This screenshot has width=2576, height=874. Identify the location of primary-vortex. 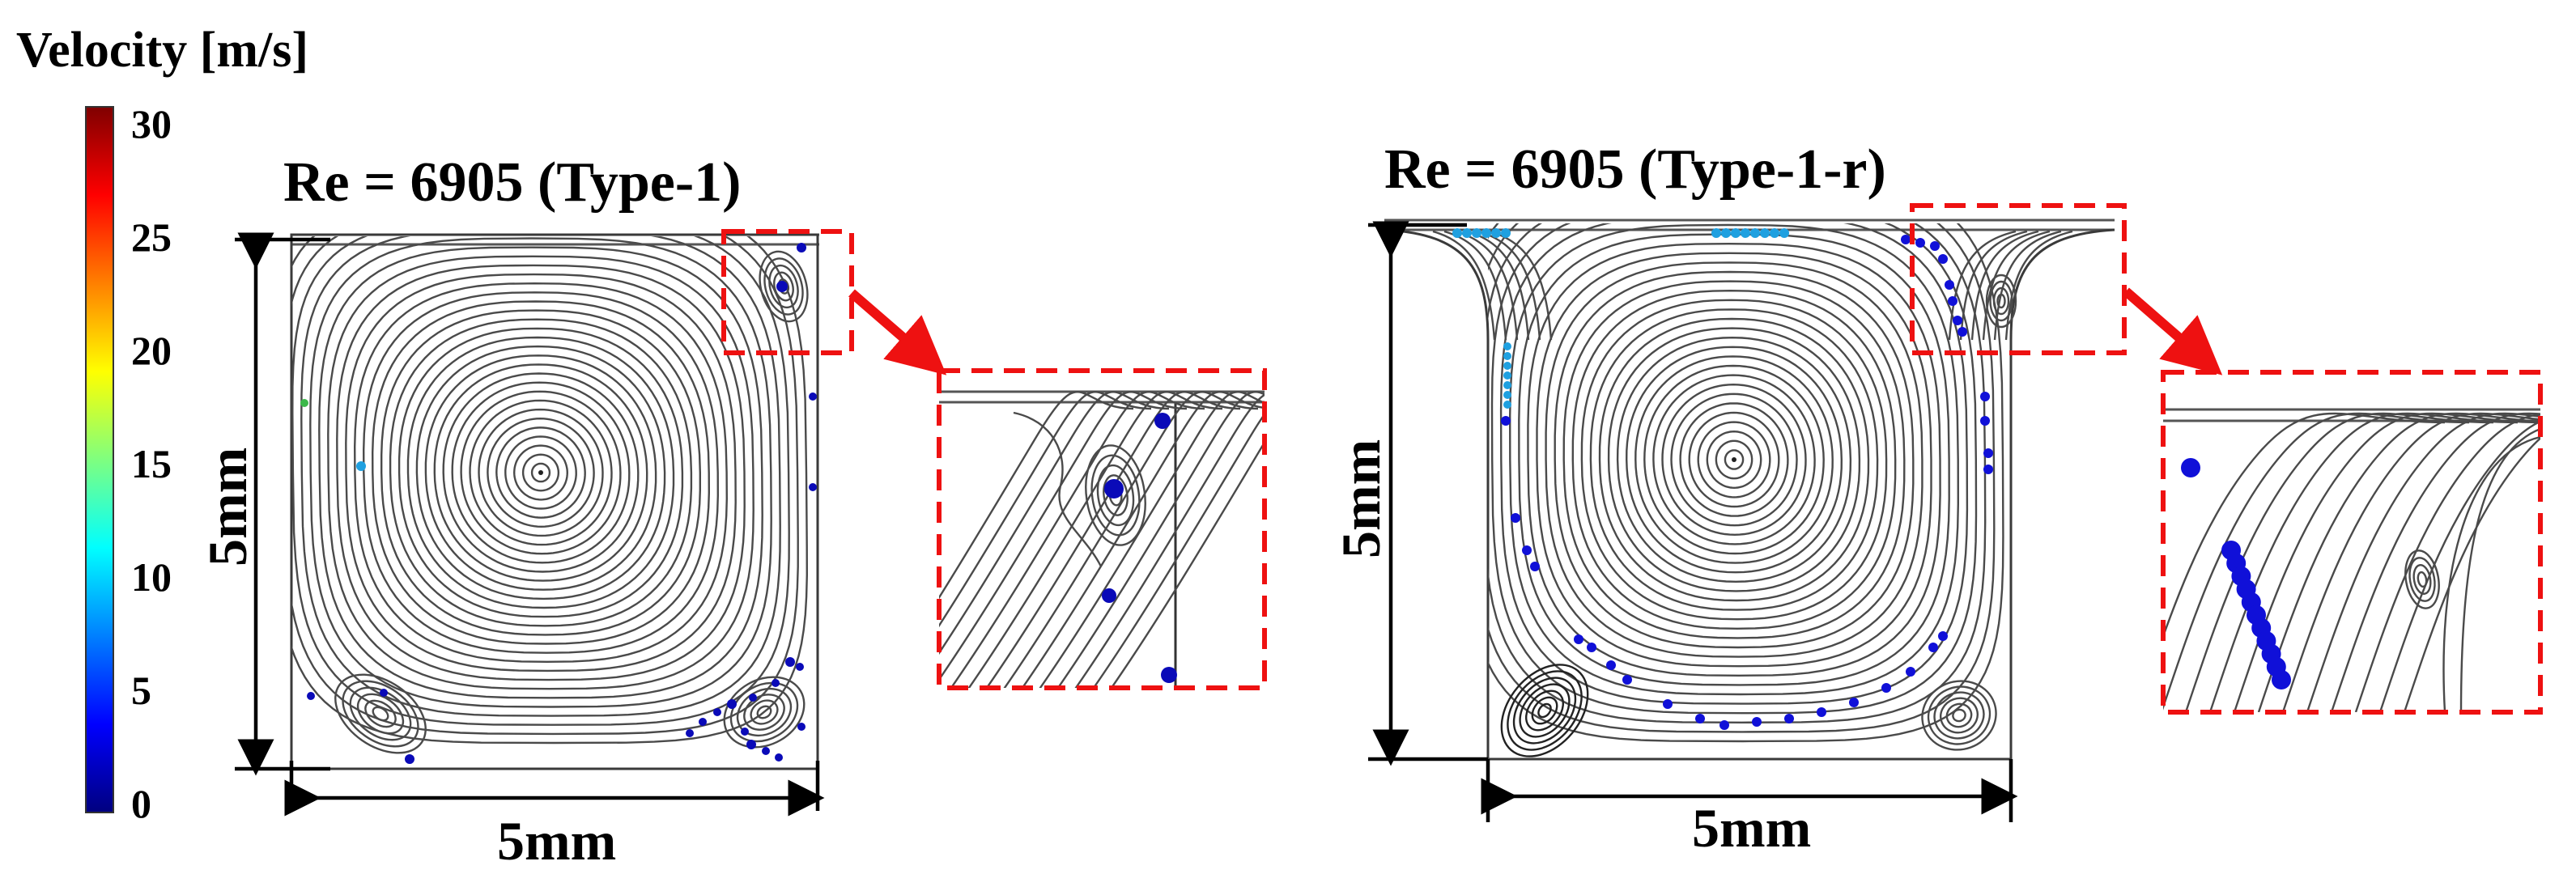
(1746, 483).